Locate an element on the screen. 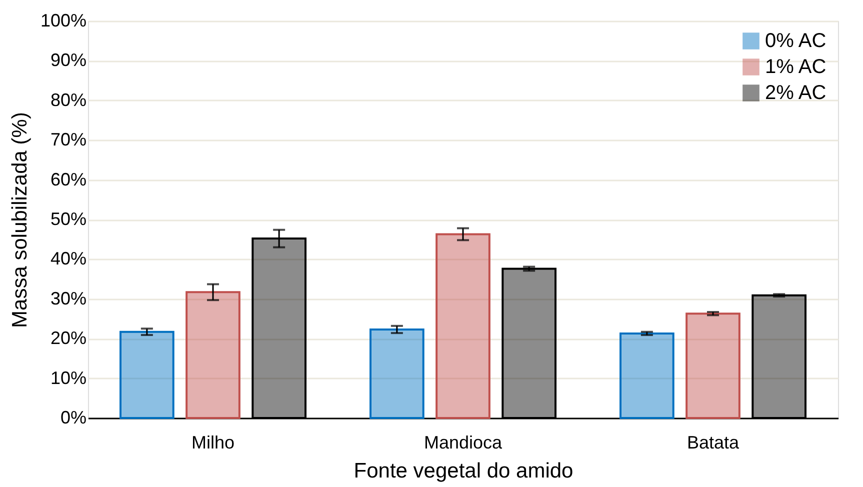 This screenshot has height=487, width=863. y-tick-label: 100% is located at coordinates (63, 20).